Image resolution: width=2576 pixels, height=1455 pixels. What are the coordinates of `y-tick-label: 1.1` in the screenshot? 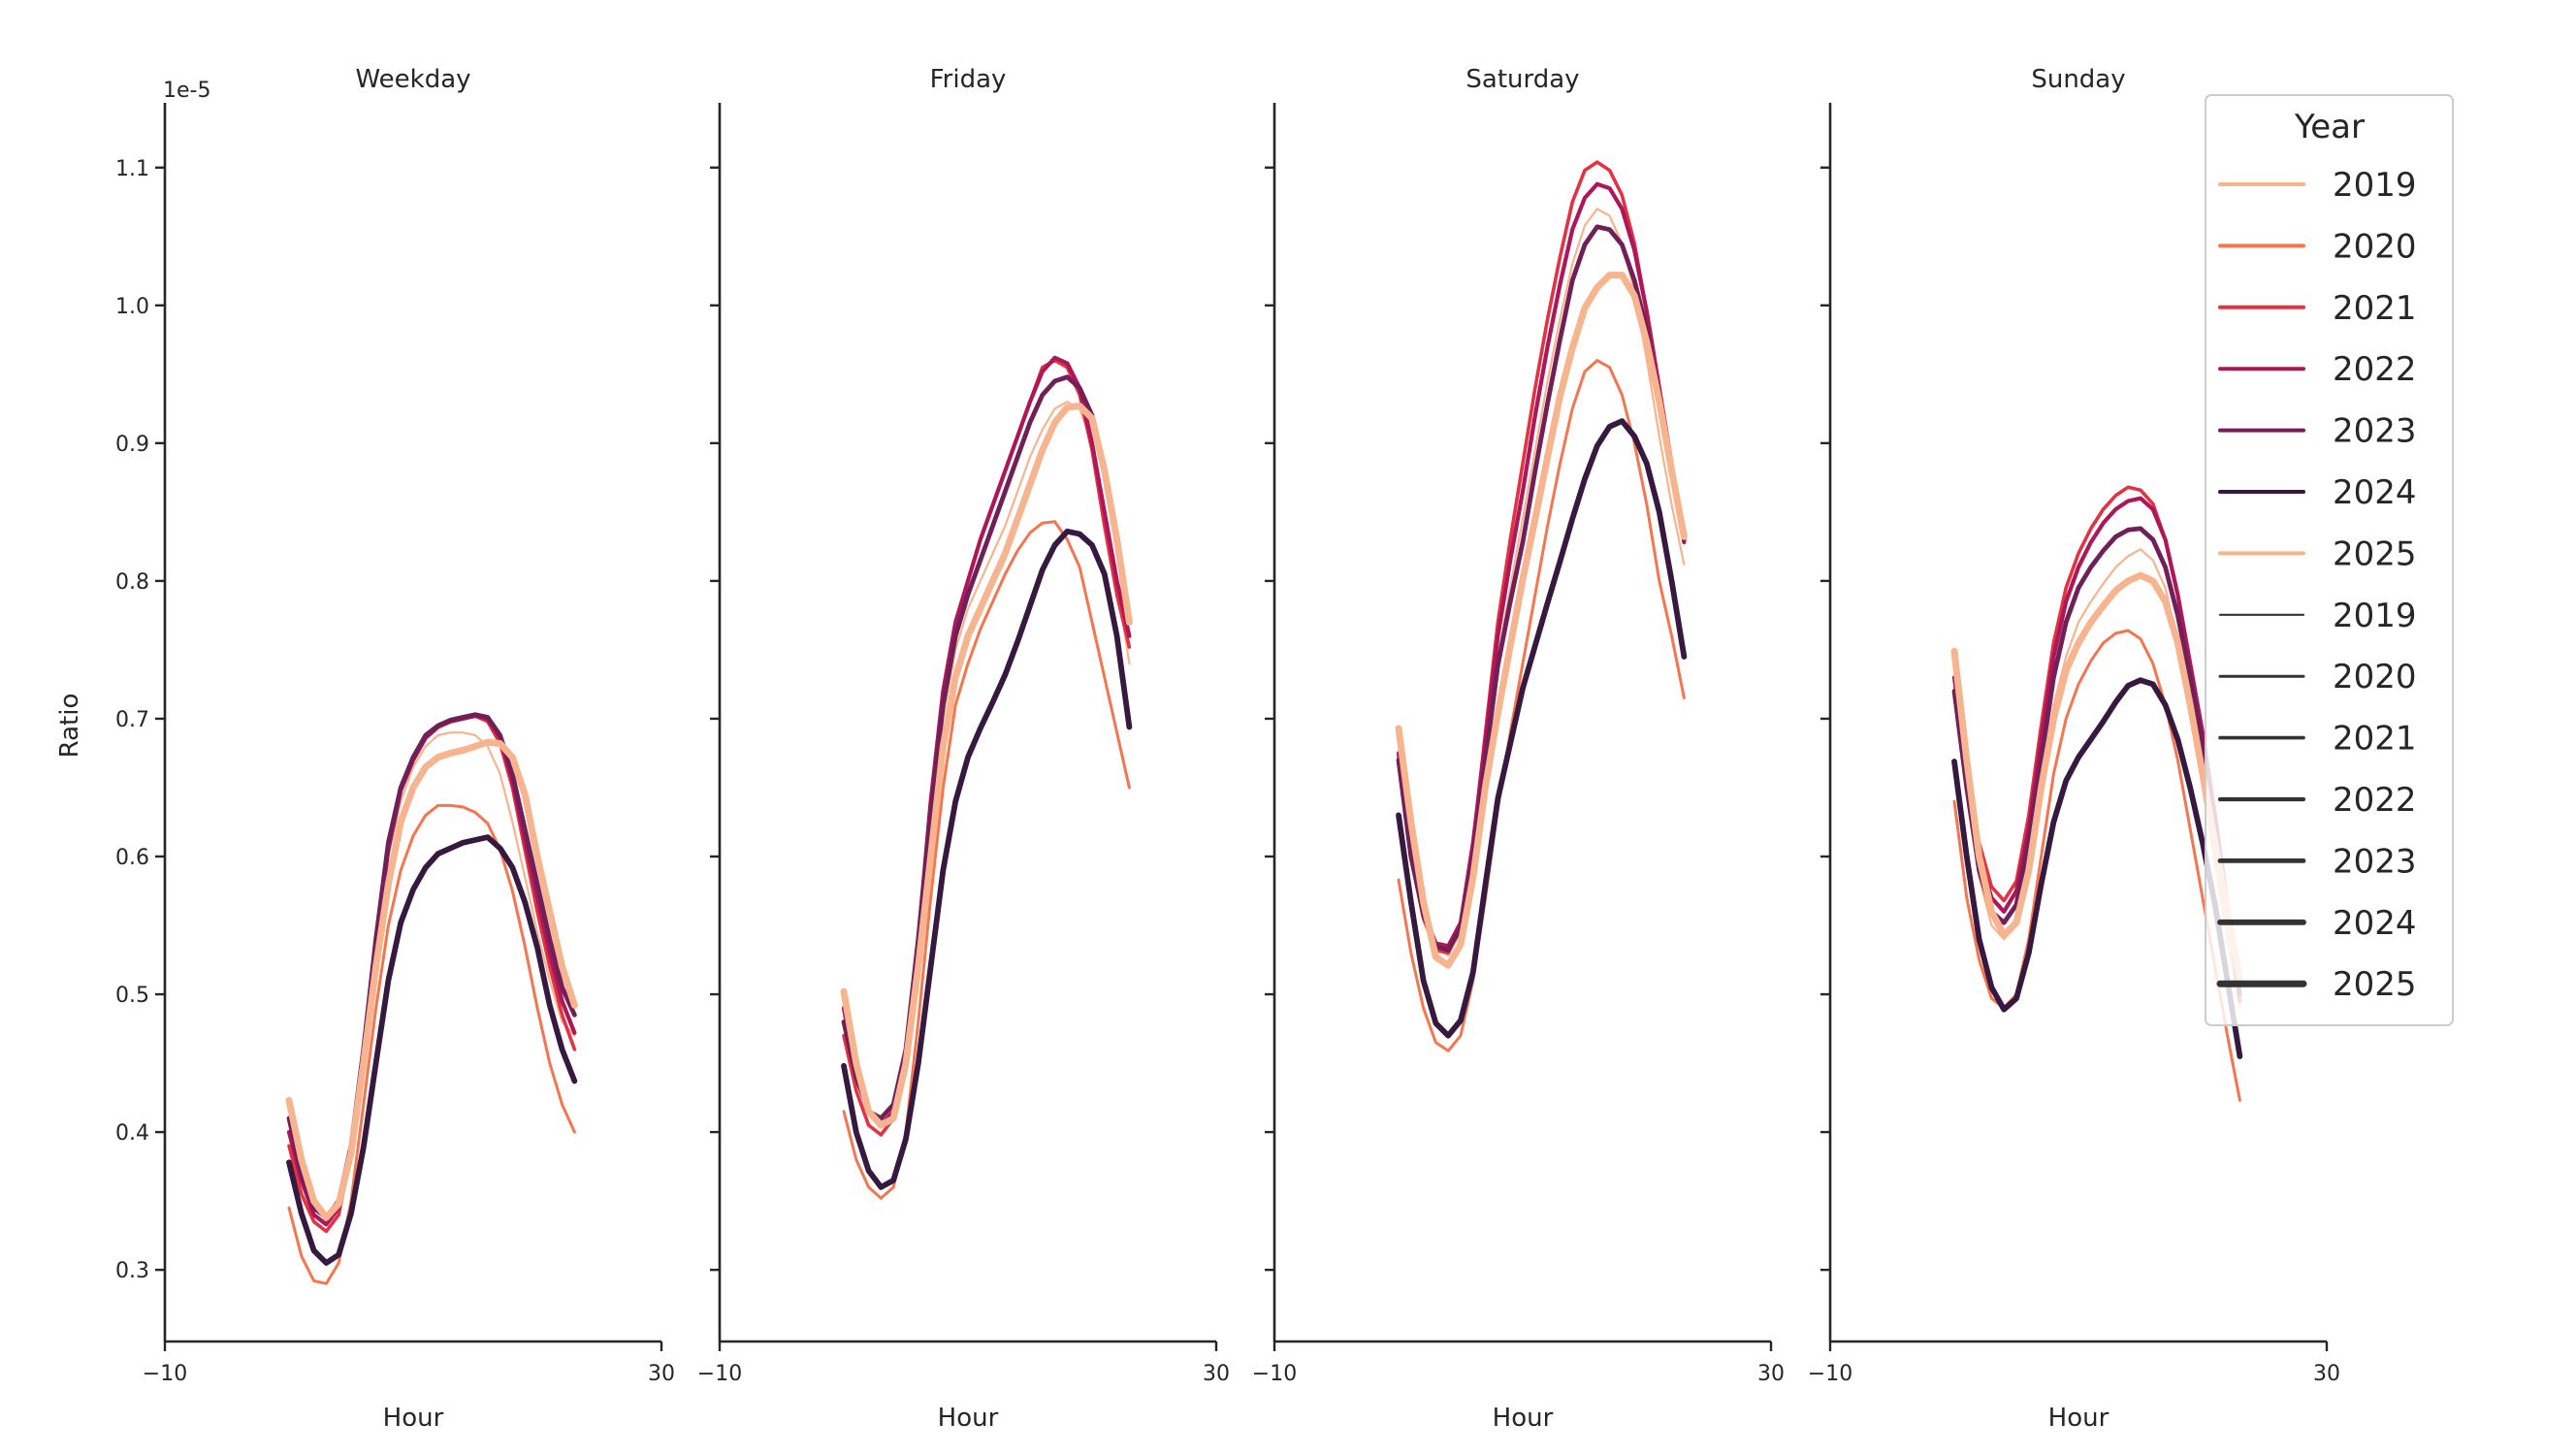 It's located at (132, 169).